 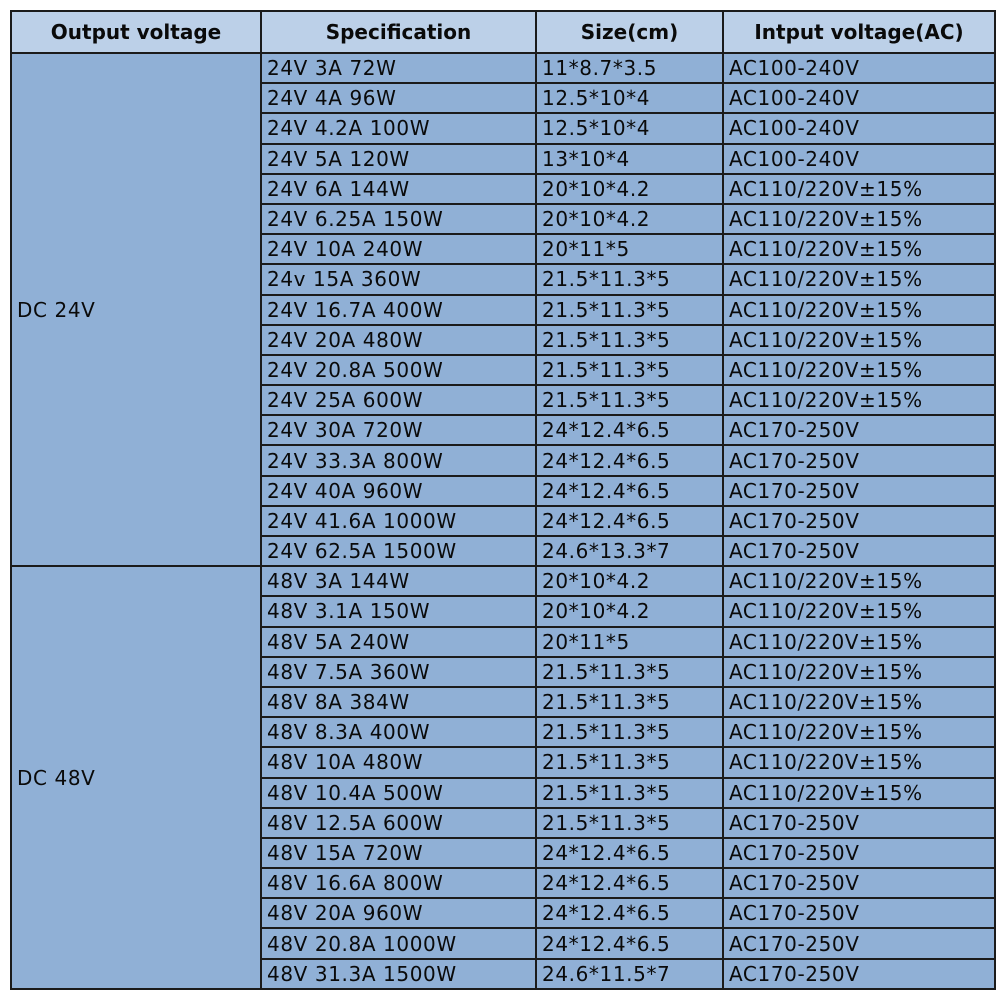 What do you see at coordinates (398, 913) in the screenshot?
I see `specification-cell: 48V 20A 960W` at bounding box center [398, 913].